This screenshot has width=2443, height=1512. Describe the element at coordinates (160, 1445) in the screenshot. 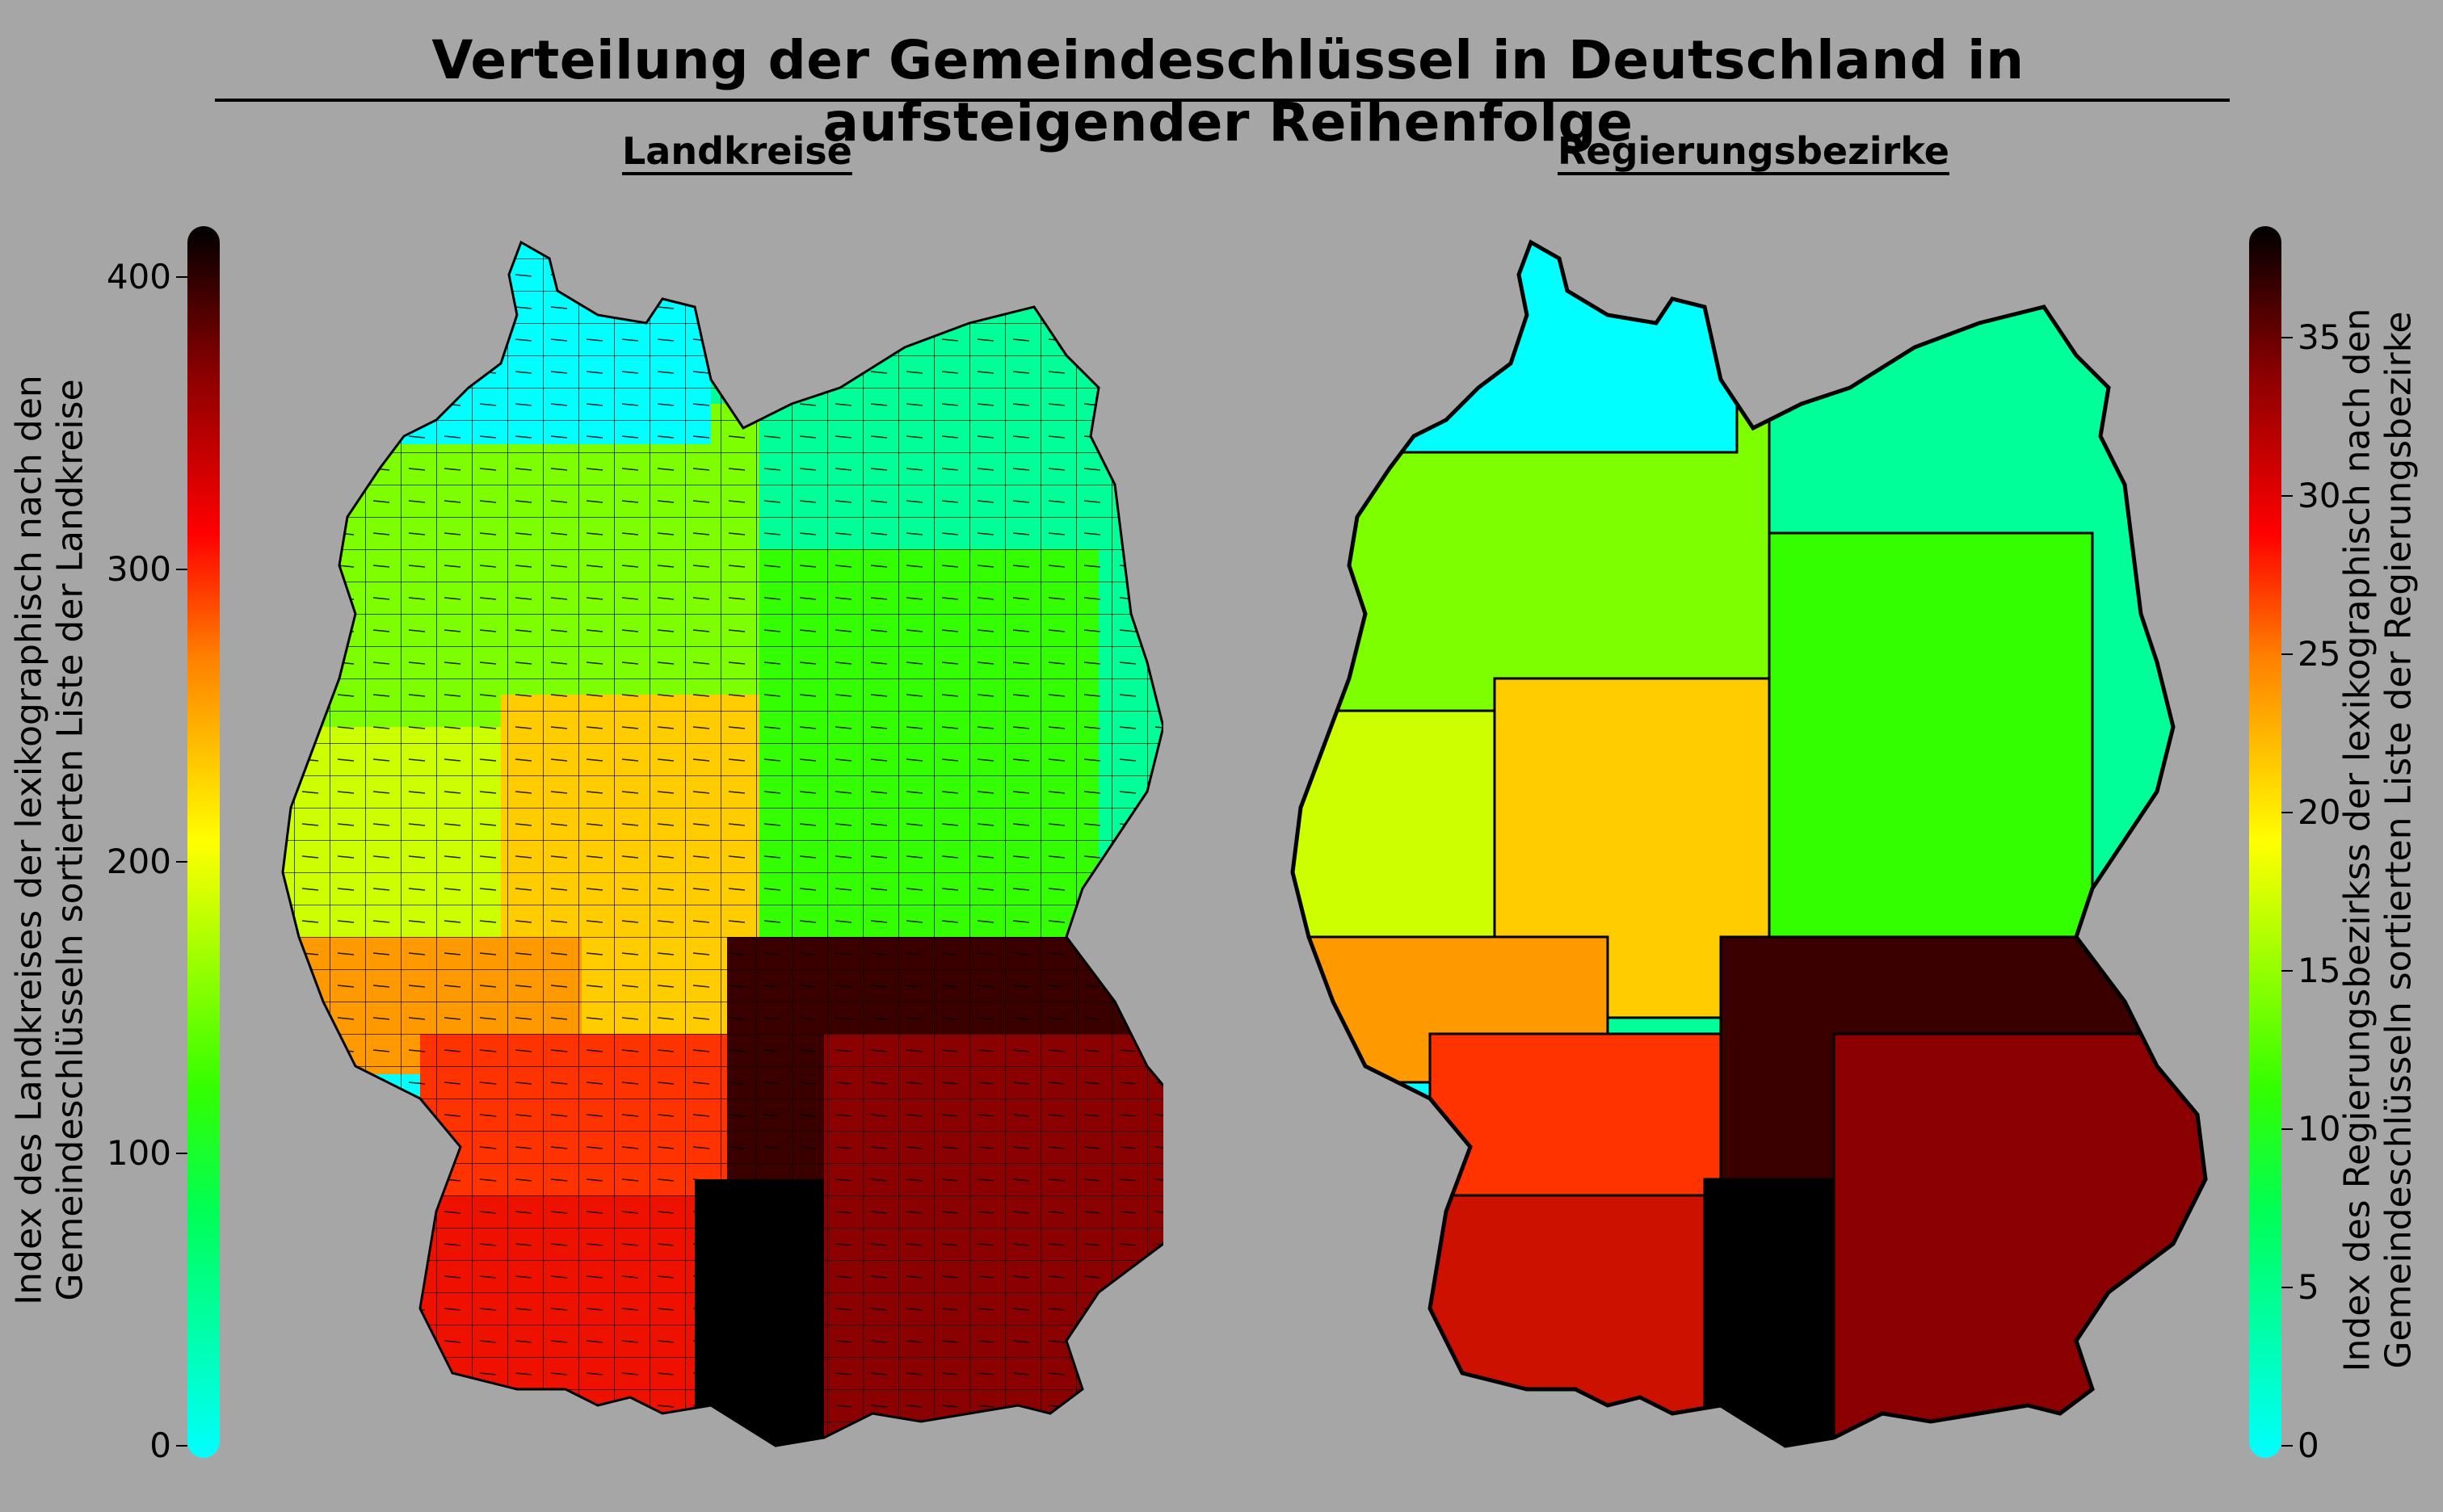

I see `left-tick-label: 0` at that location.